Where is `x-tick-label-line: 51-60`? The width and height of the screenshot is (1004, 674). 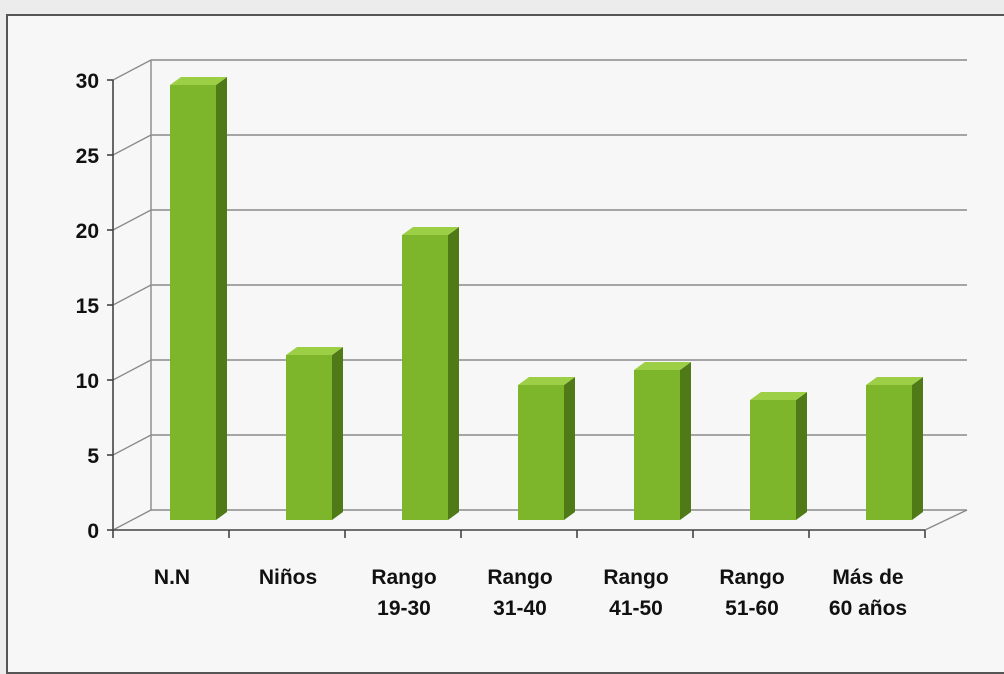 x-tick-label-line: 51-60 is located at coordinates (752, 608).